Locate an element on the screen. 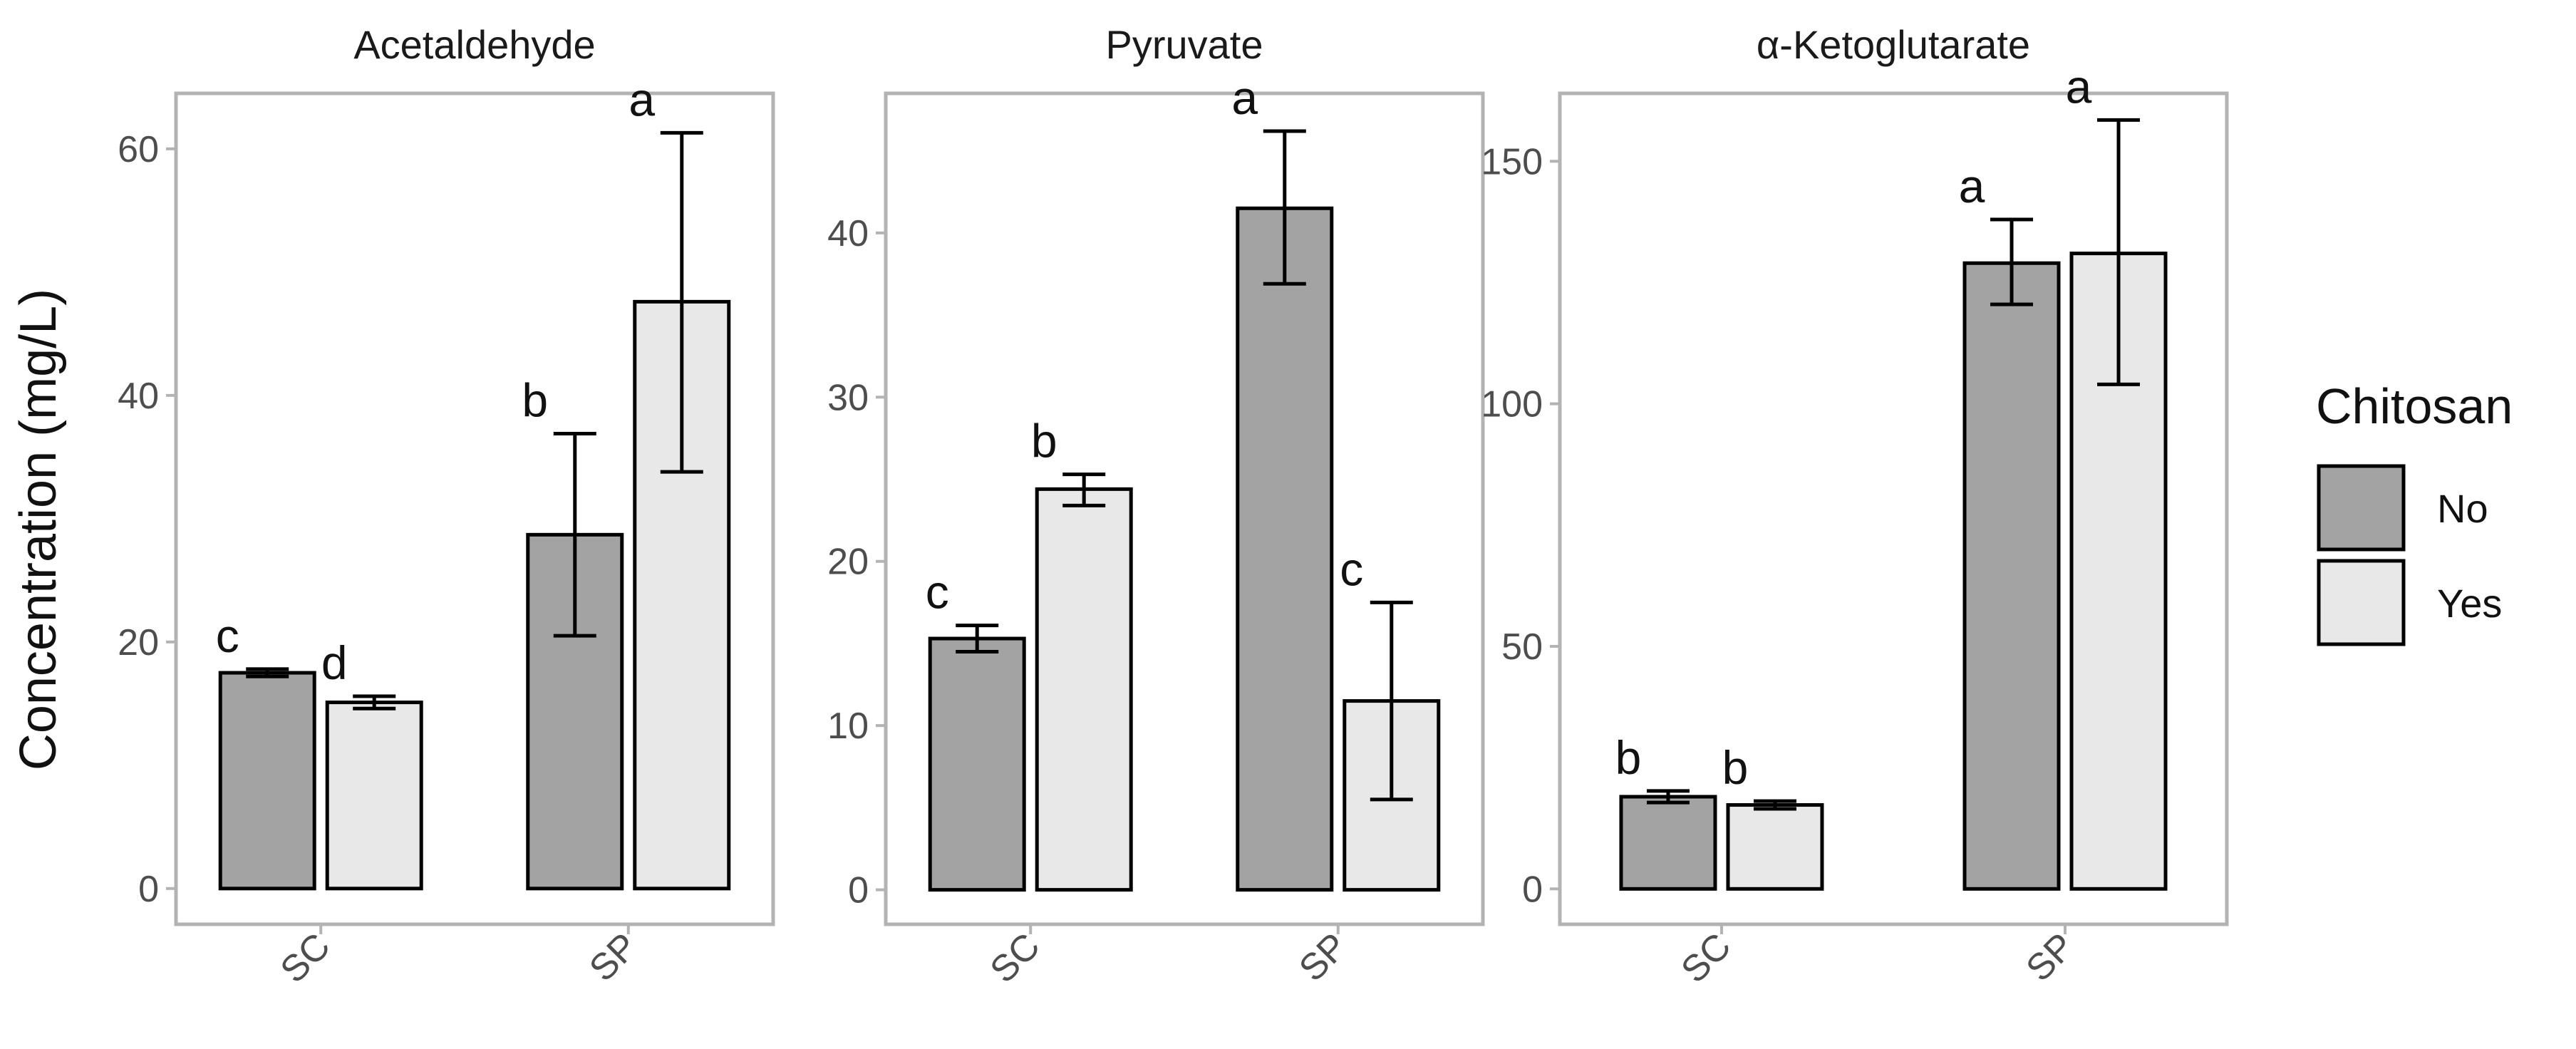 Image resolution: width=2576 pixels, height=1049 pixels. significance-label-no-sc: b is located at coordinates (1629, 757).